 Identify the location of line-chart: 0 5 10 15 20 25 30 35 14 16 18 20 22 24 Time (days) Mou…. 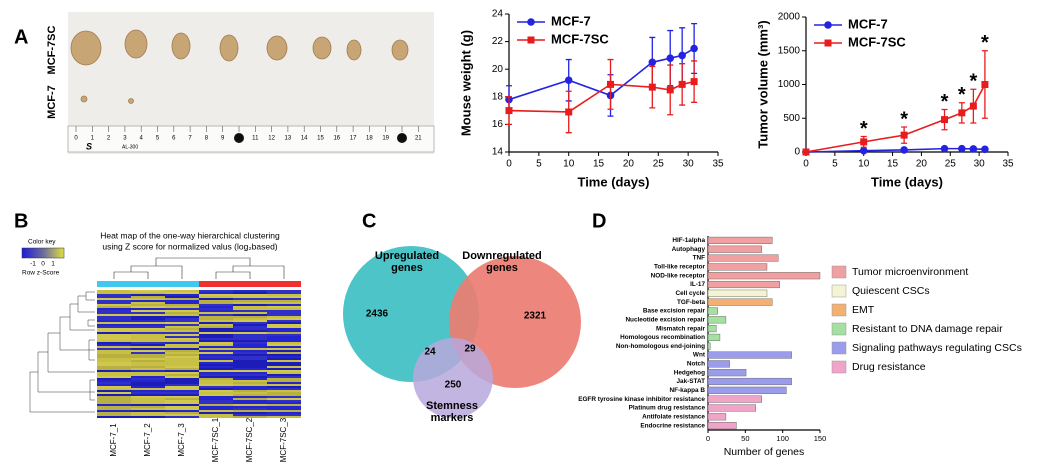
(591, 99).